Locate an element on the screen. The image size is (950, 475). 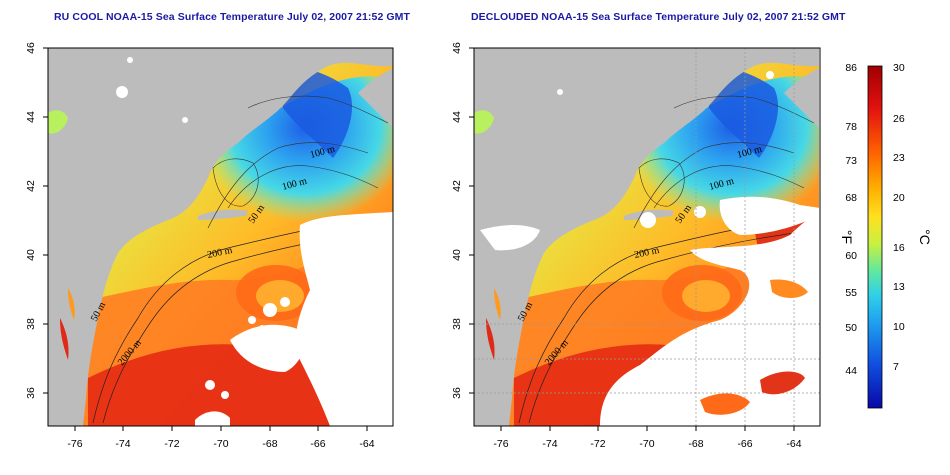
fahrenheit-label: 50 is located at coordinates (851, 328).